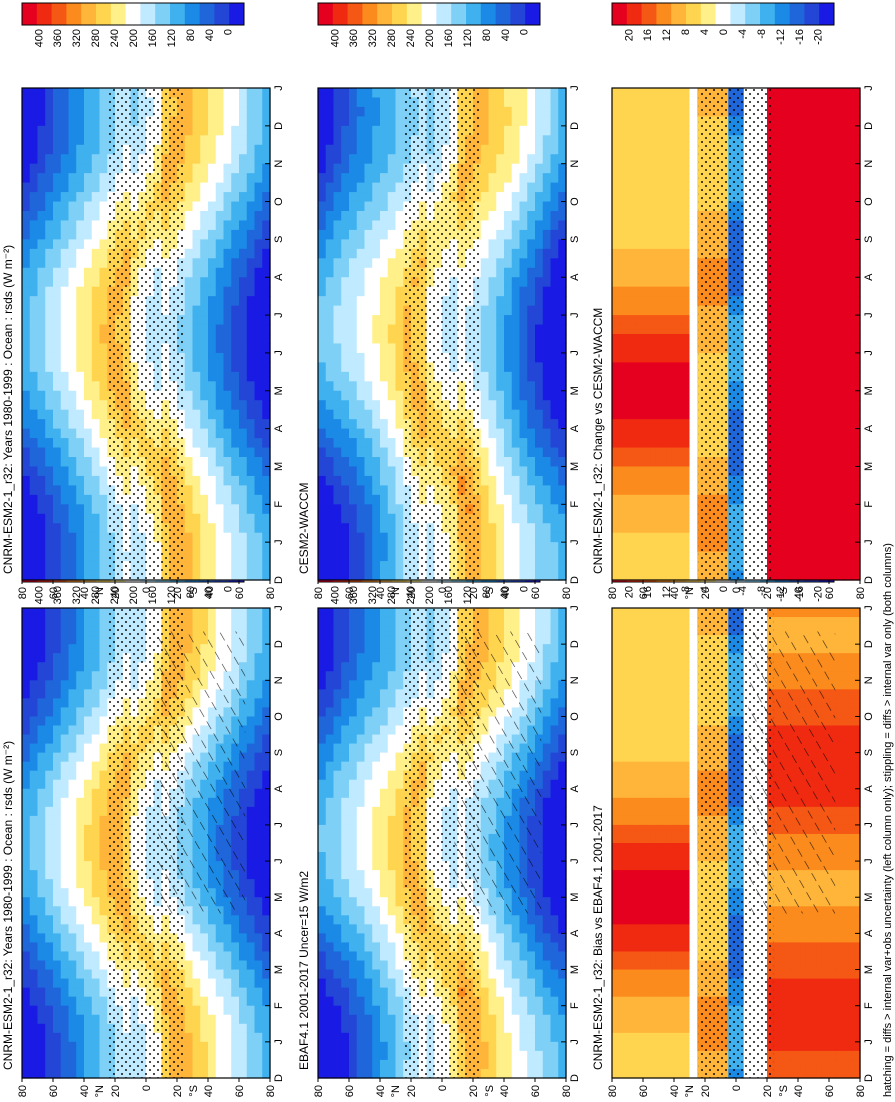  Describe the element at coordinates (723, 23) in the screenshot. I see `colorbar: 20 16 12 8 4 0 -4 -8 -12 -16 -20` at that location.